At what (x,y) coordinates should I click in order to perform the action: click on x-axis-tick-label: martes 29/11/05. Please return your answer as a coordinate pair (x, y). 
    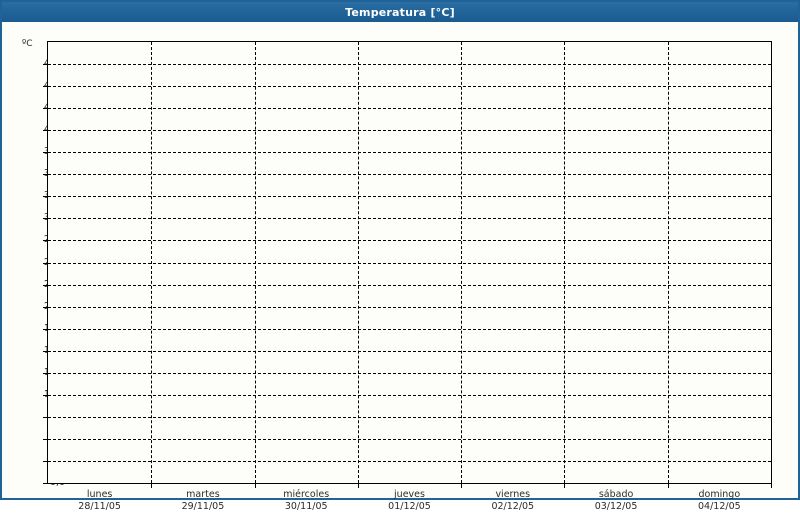
    Looking at the image, I should click on (203, 501).